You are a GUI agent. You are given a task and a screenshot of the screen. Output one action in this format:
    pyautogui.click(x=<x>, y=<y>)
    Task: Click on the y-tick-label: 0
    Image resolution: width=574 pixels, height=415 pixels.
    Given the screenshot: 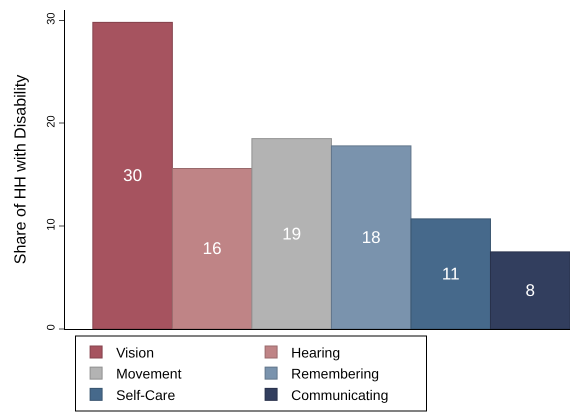 What is the action you would take?
    pyautogui.click(x=52, y=327)
    